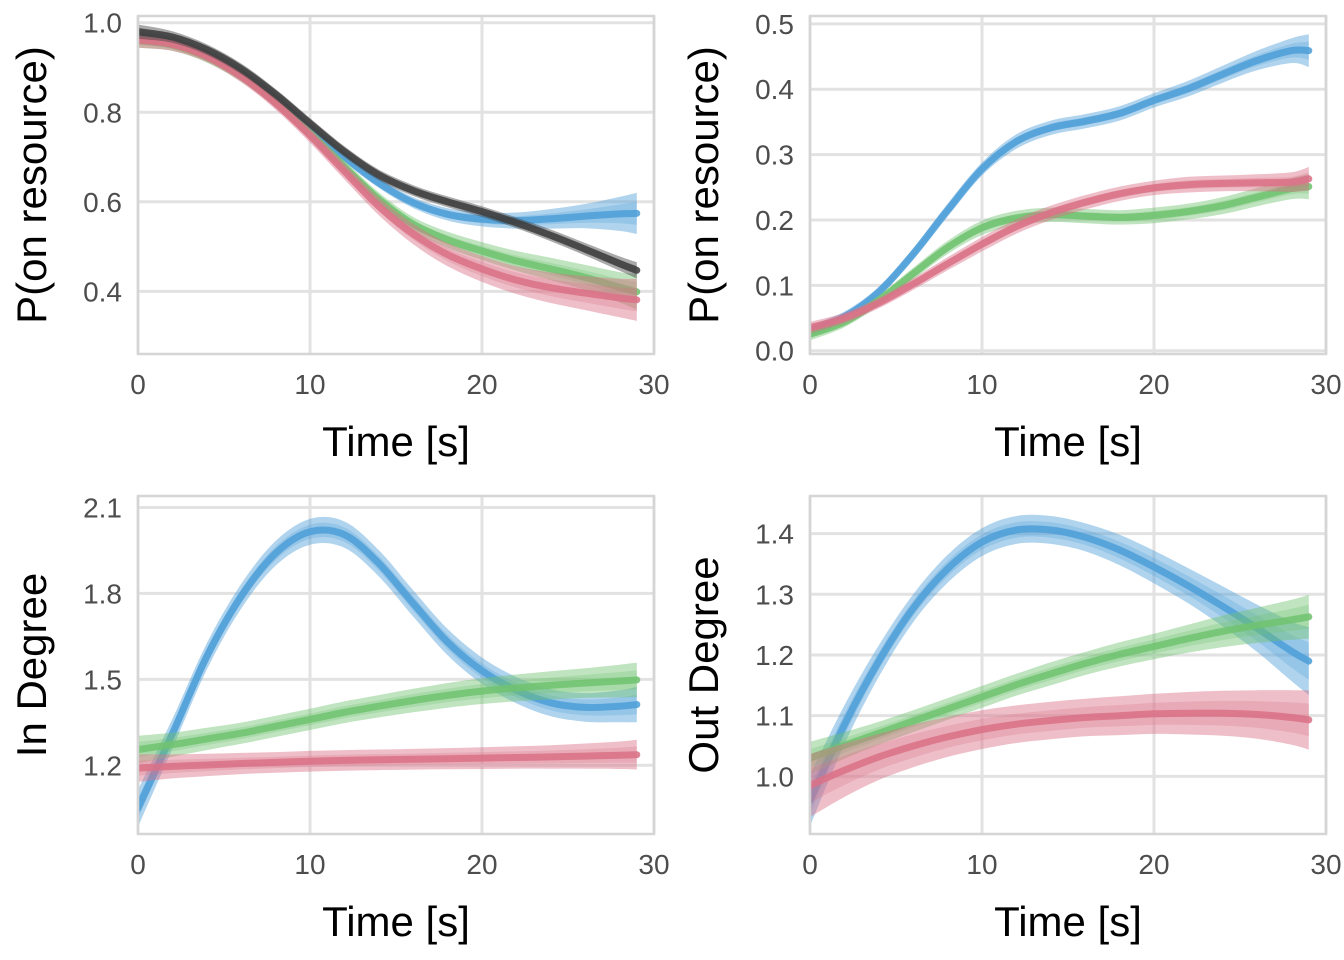  What do you see at coordinates (774, 24) in the screenshot?
I see `y-tick-label: 0.5` at bounding box center [774, 24].